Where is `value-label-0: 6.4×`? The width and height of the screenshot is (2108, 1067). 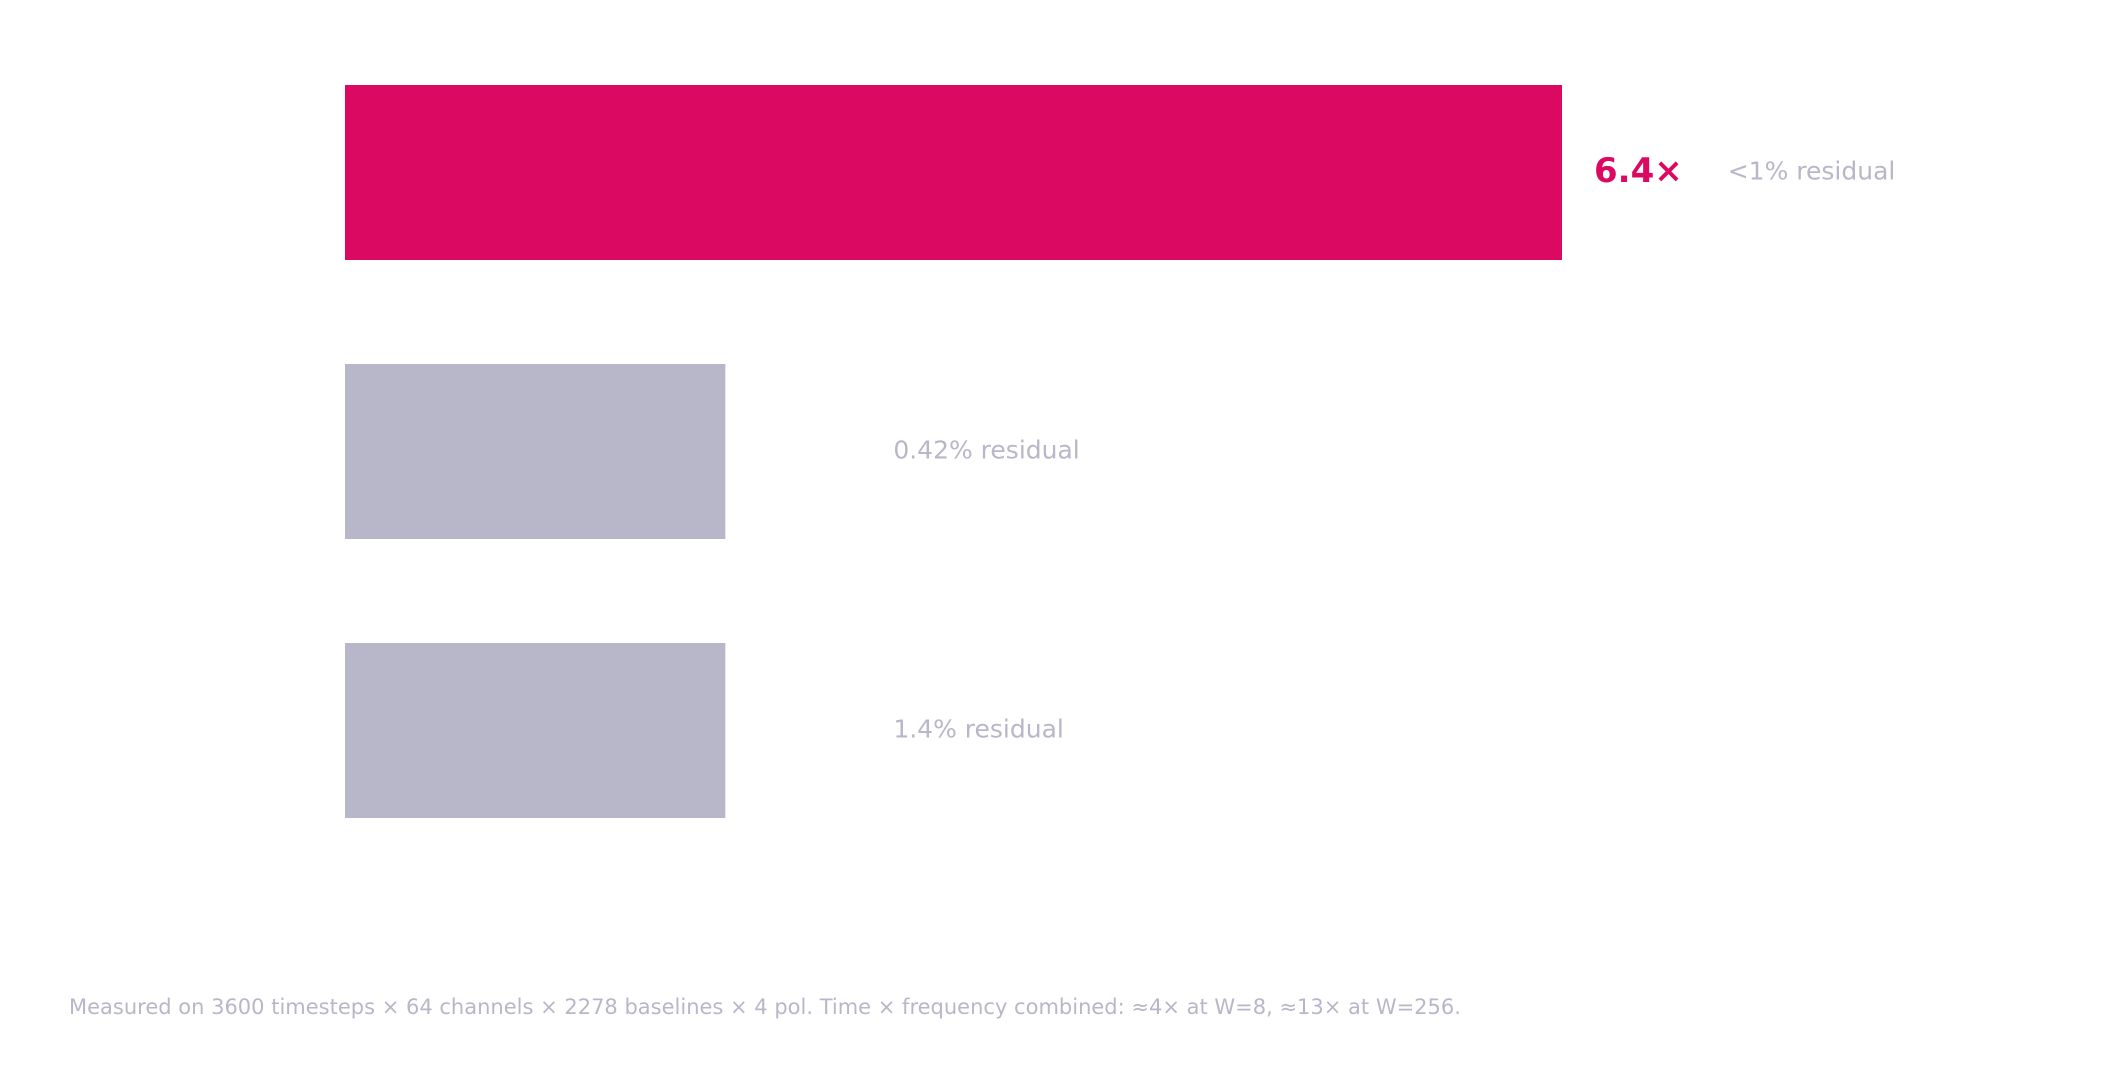
value-label-0: 6.4× is located at coordinates (1638, 171).